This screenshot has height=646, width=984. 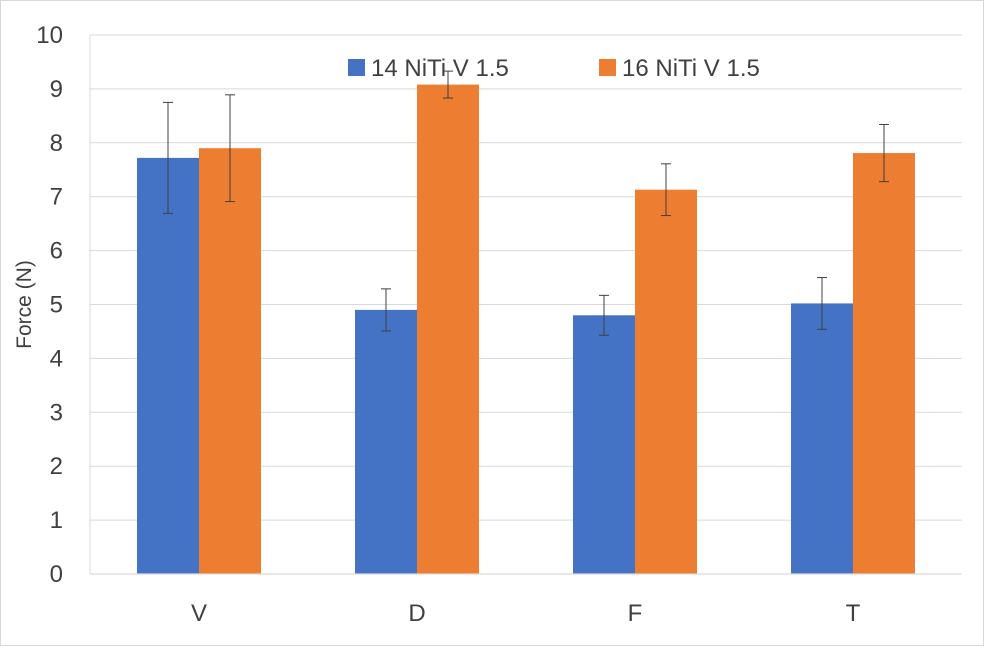 I want to click on y-tick-label: 2, so click(x=56, y=466).